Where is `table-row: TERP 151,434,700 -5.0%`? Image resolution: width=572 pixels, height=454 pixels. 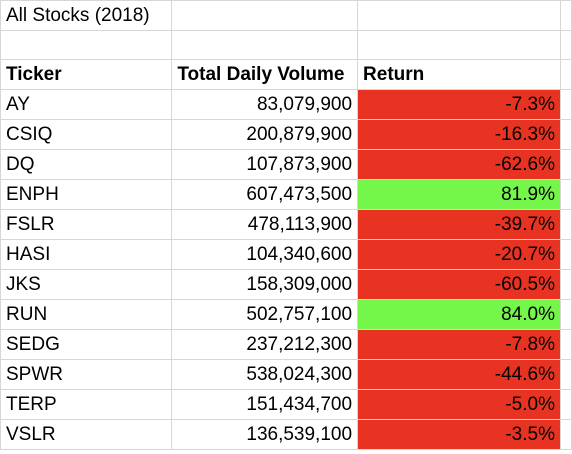
table-row: TERP 151,434,700 -5.0% is located at coordinates (286, 404).